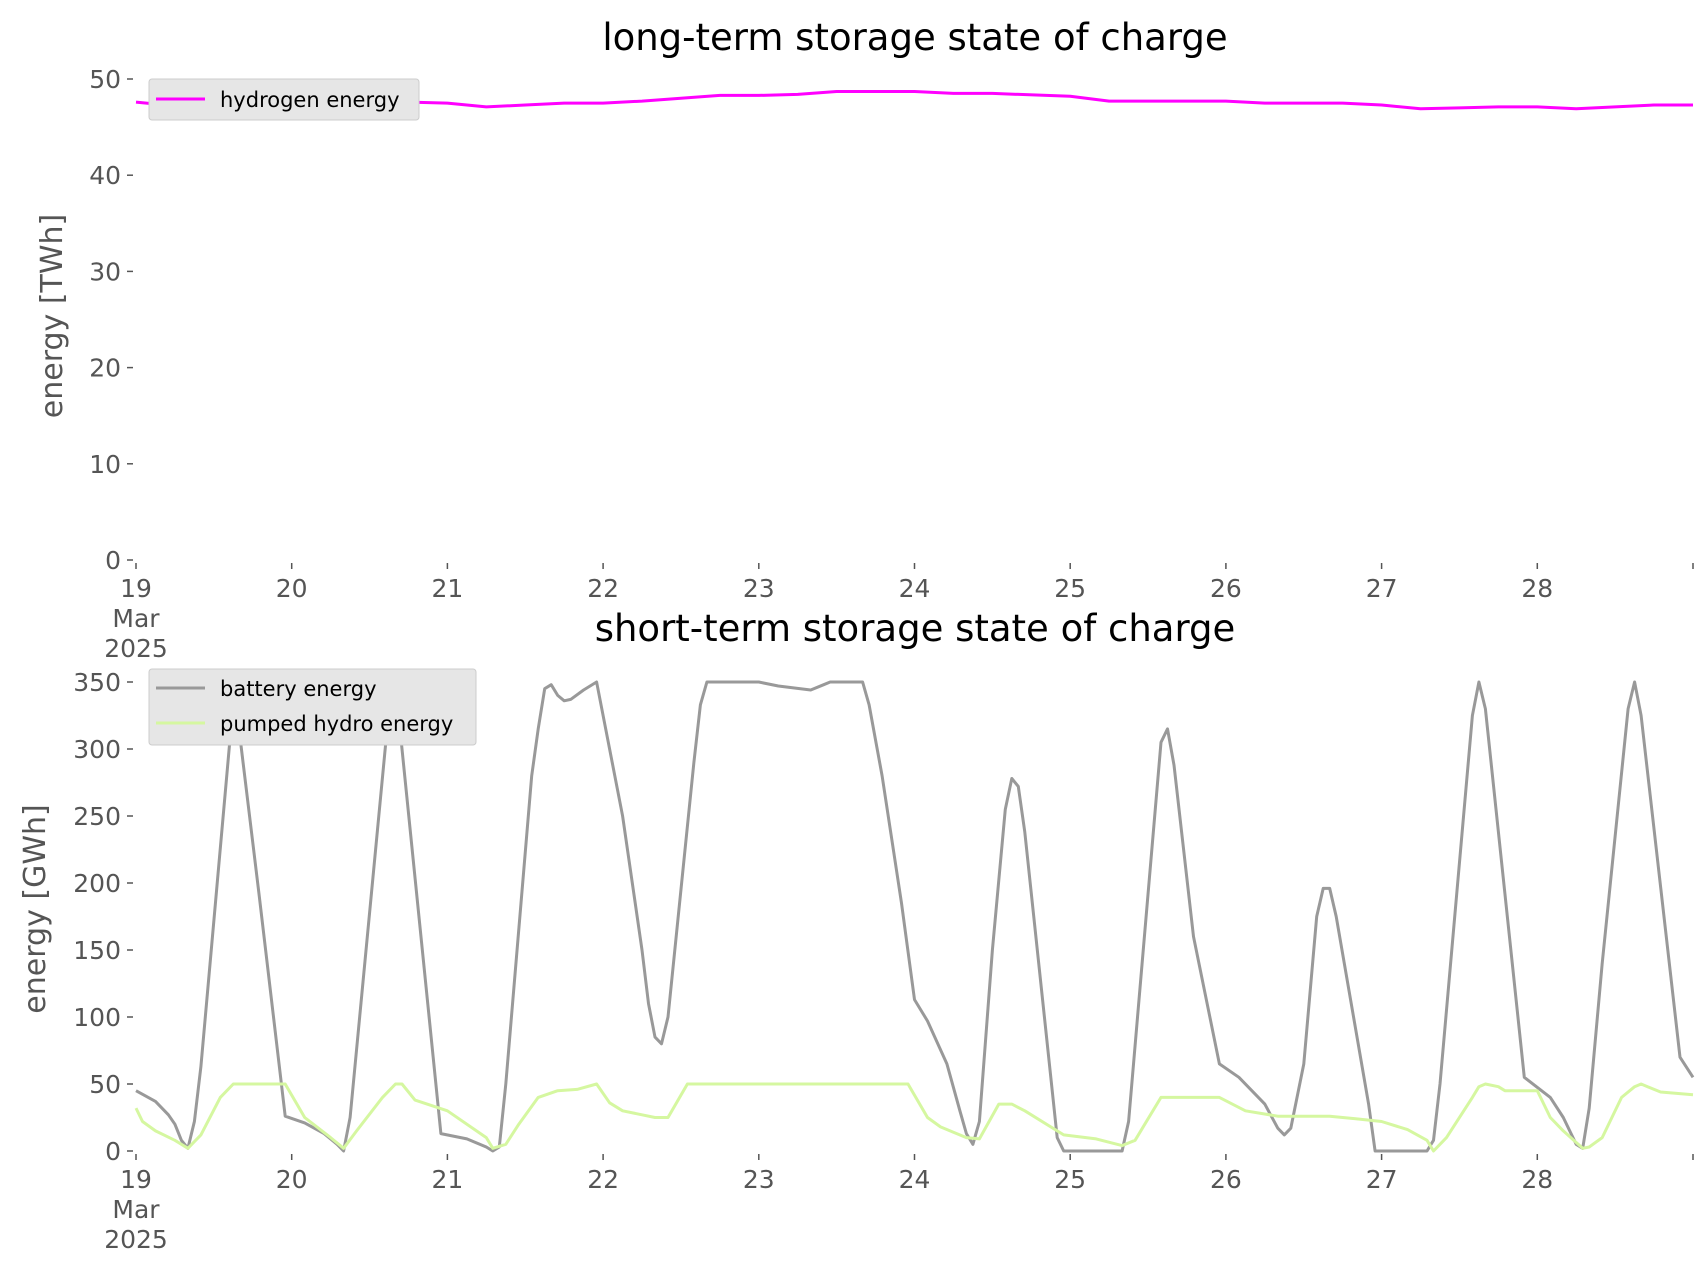 This screenshot has height=1277, width=1706. I want to click on y-tick-label-20: 20, so click(105, 368).